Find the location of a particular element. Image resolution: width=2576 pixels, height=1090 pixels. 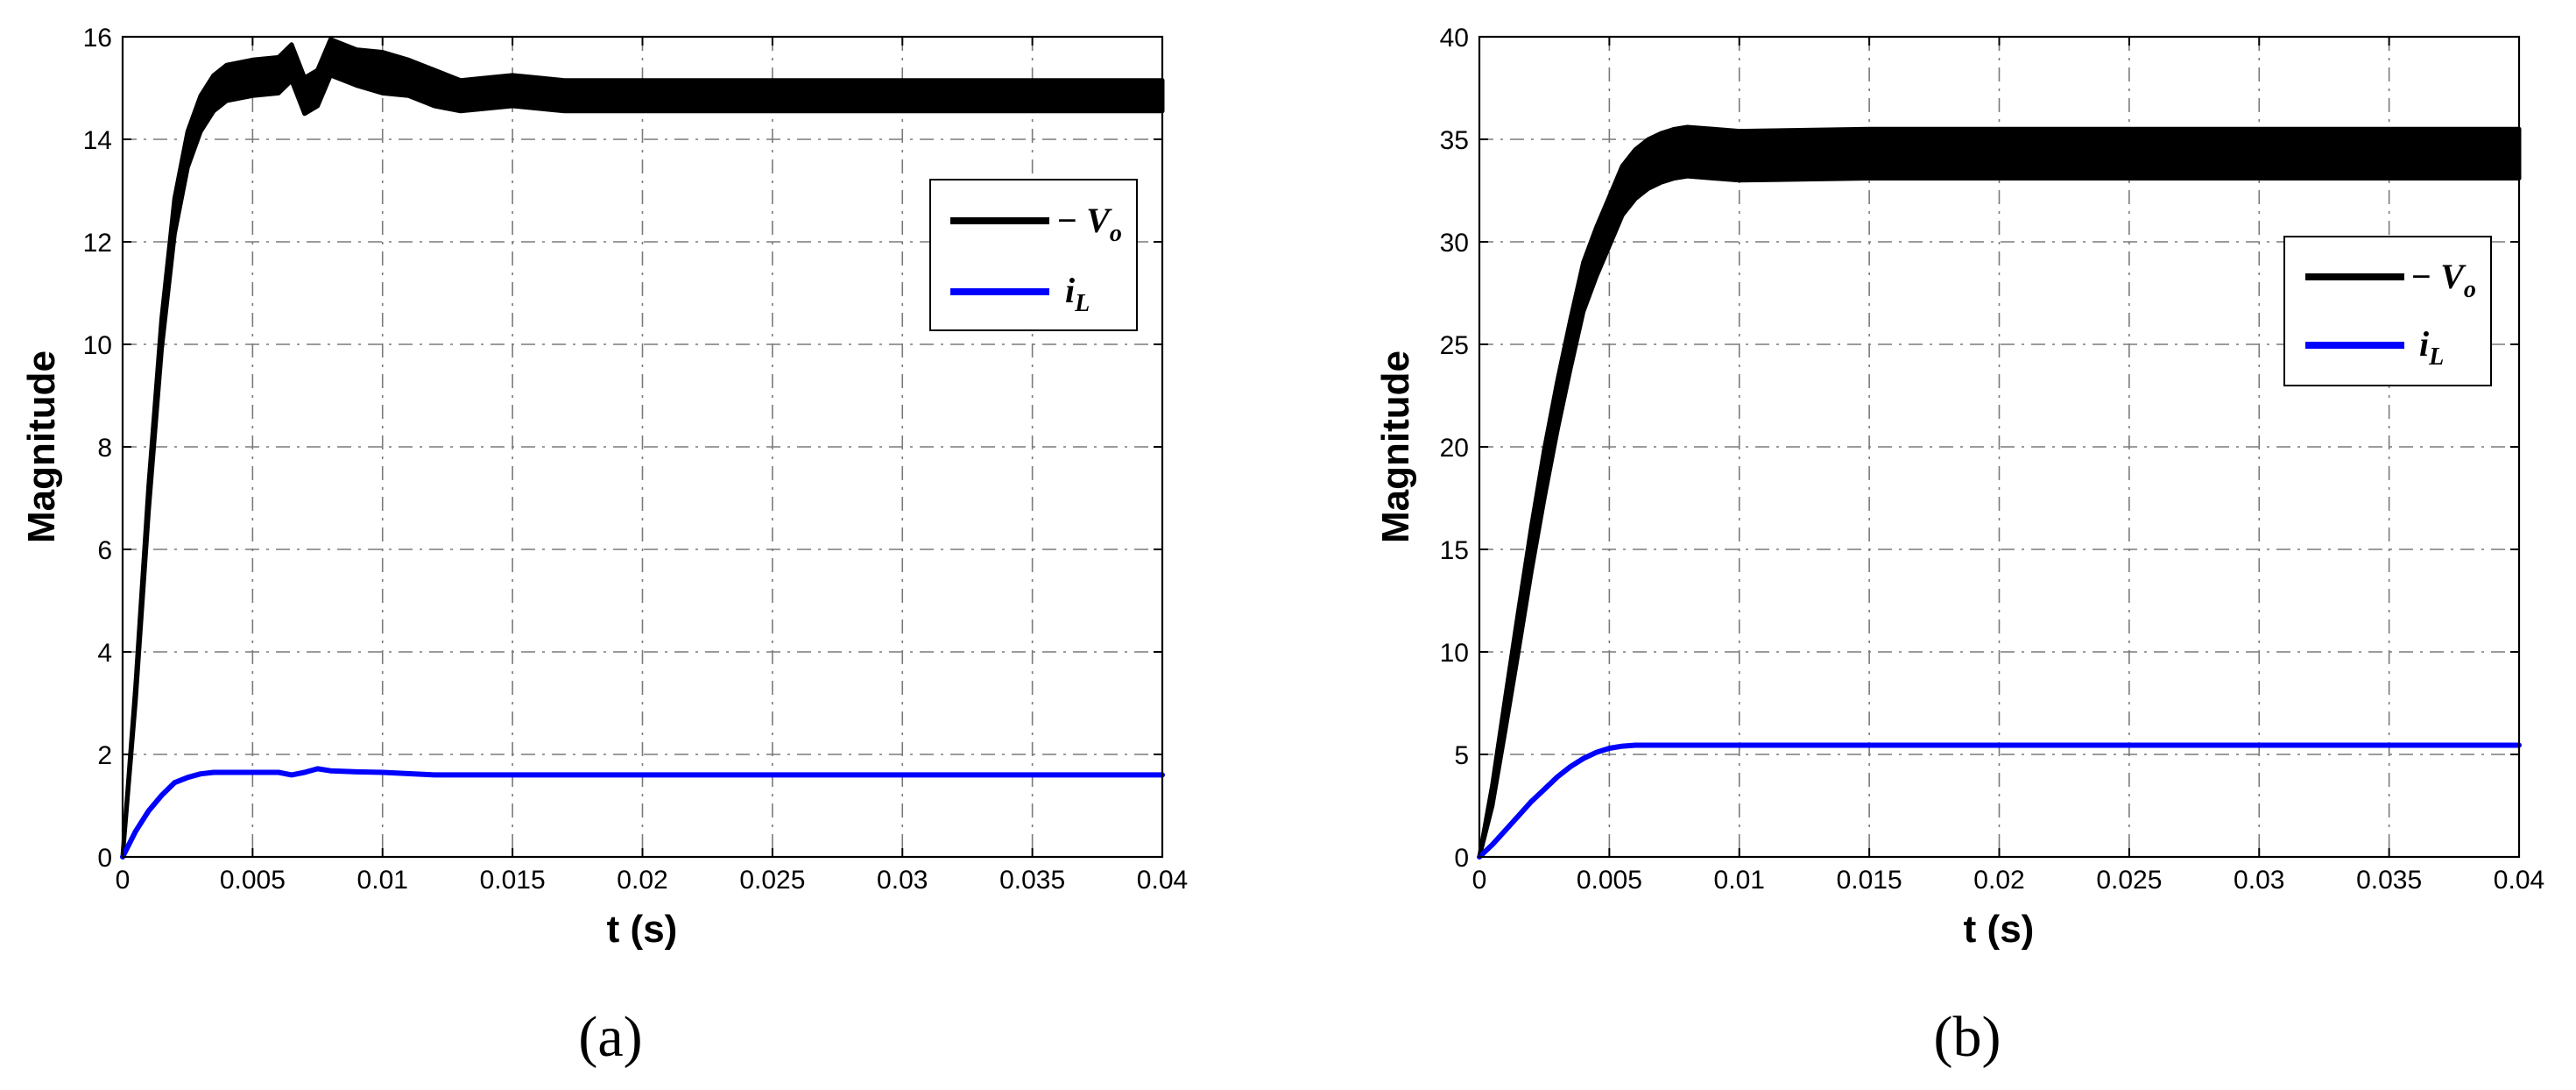

x-tick-label-a: 0.01 is located at coordinates (382, 880).